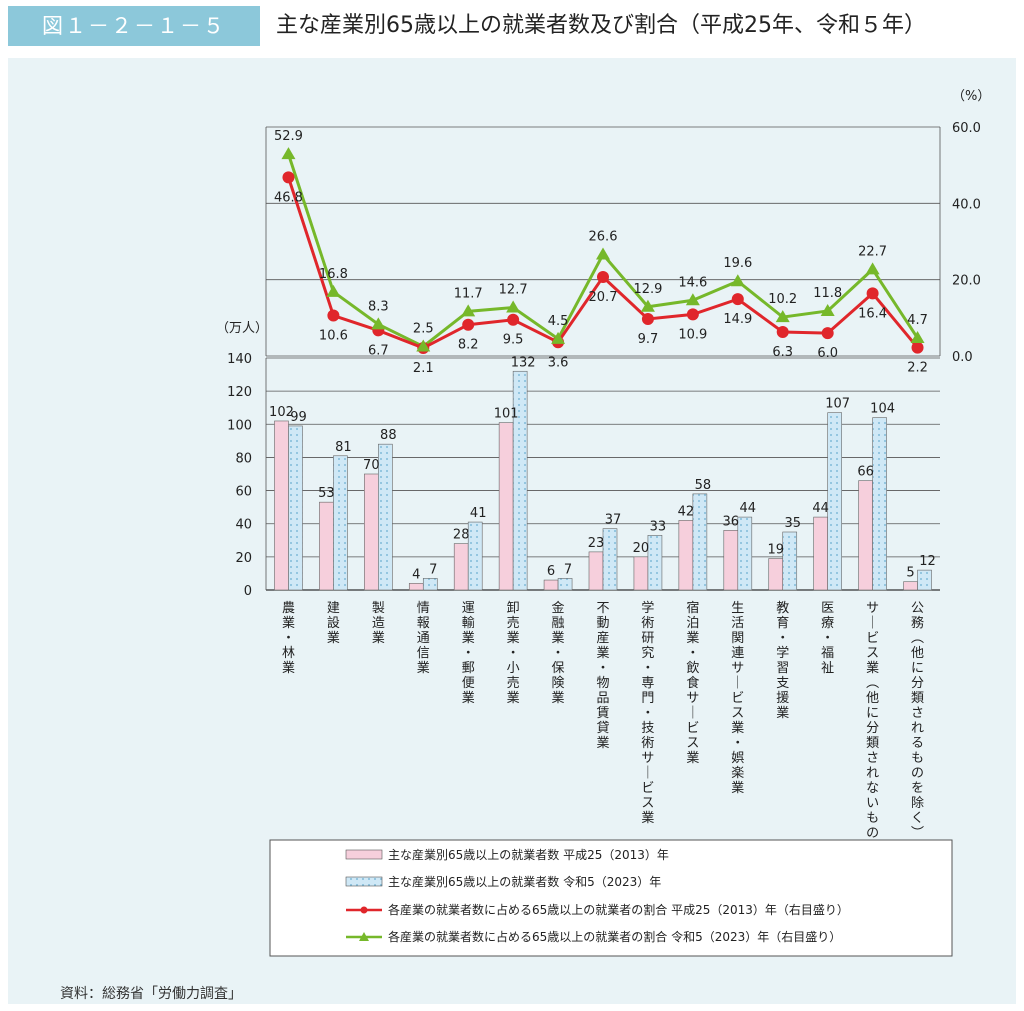  What do you see at coordinates (748, 508) in the screenshot?
I see `bar-2023-value-label: 44` at bounding box center [748, 508].